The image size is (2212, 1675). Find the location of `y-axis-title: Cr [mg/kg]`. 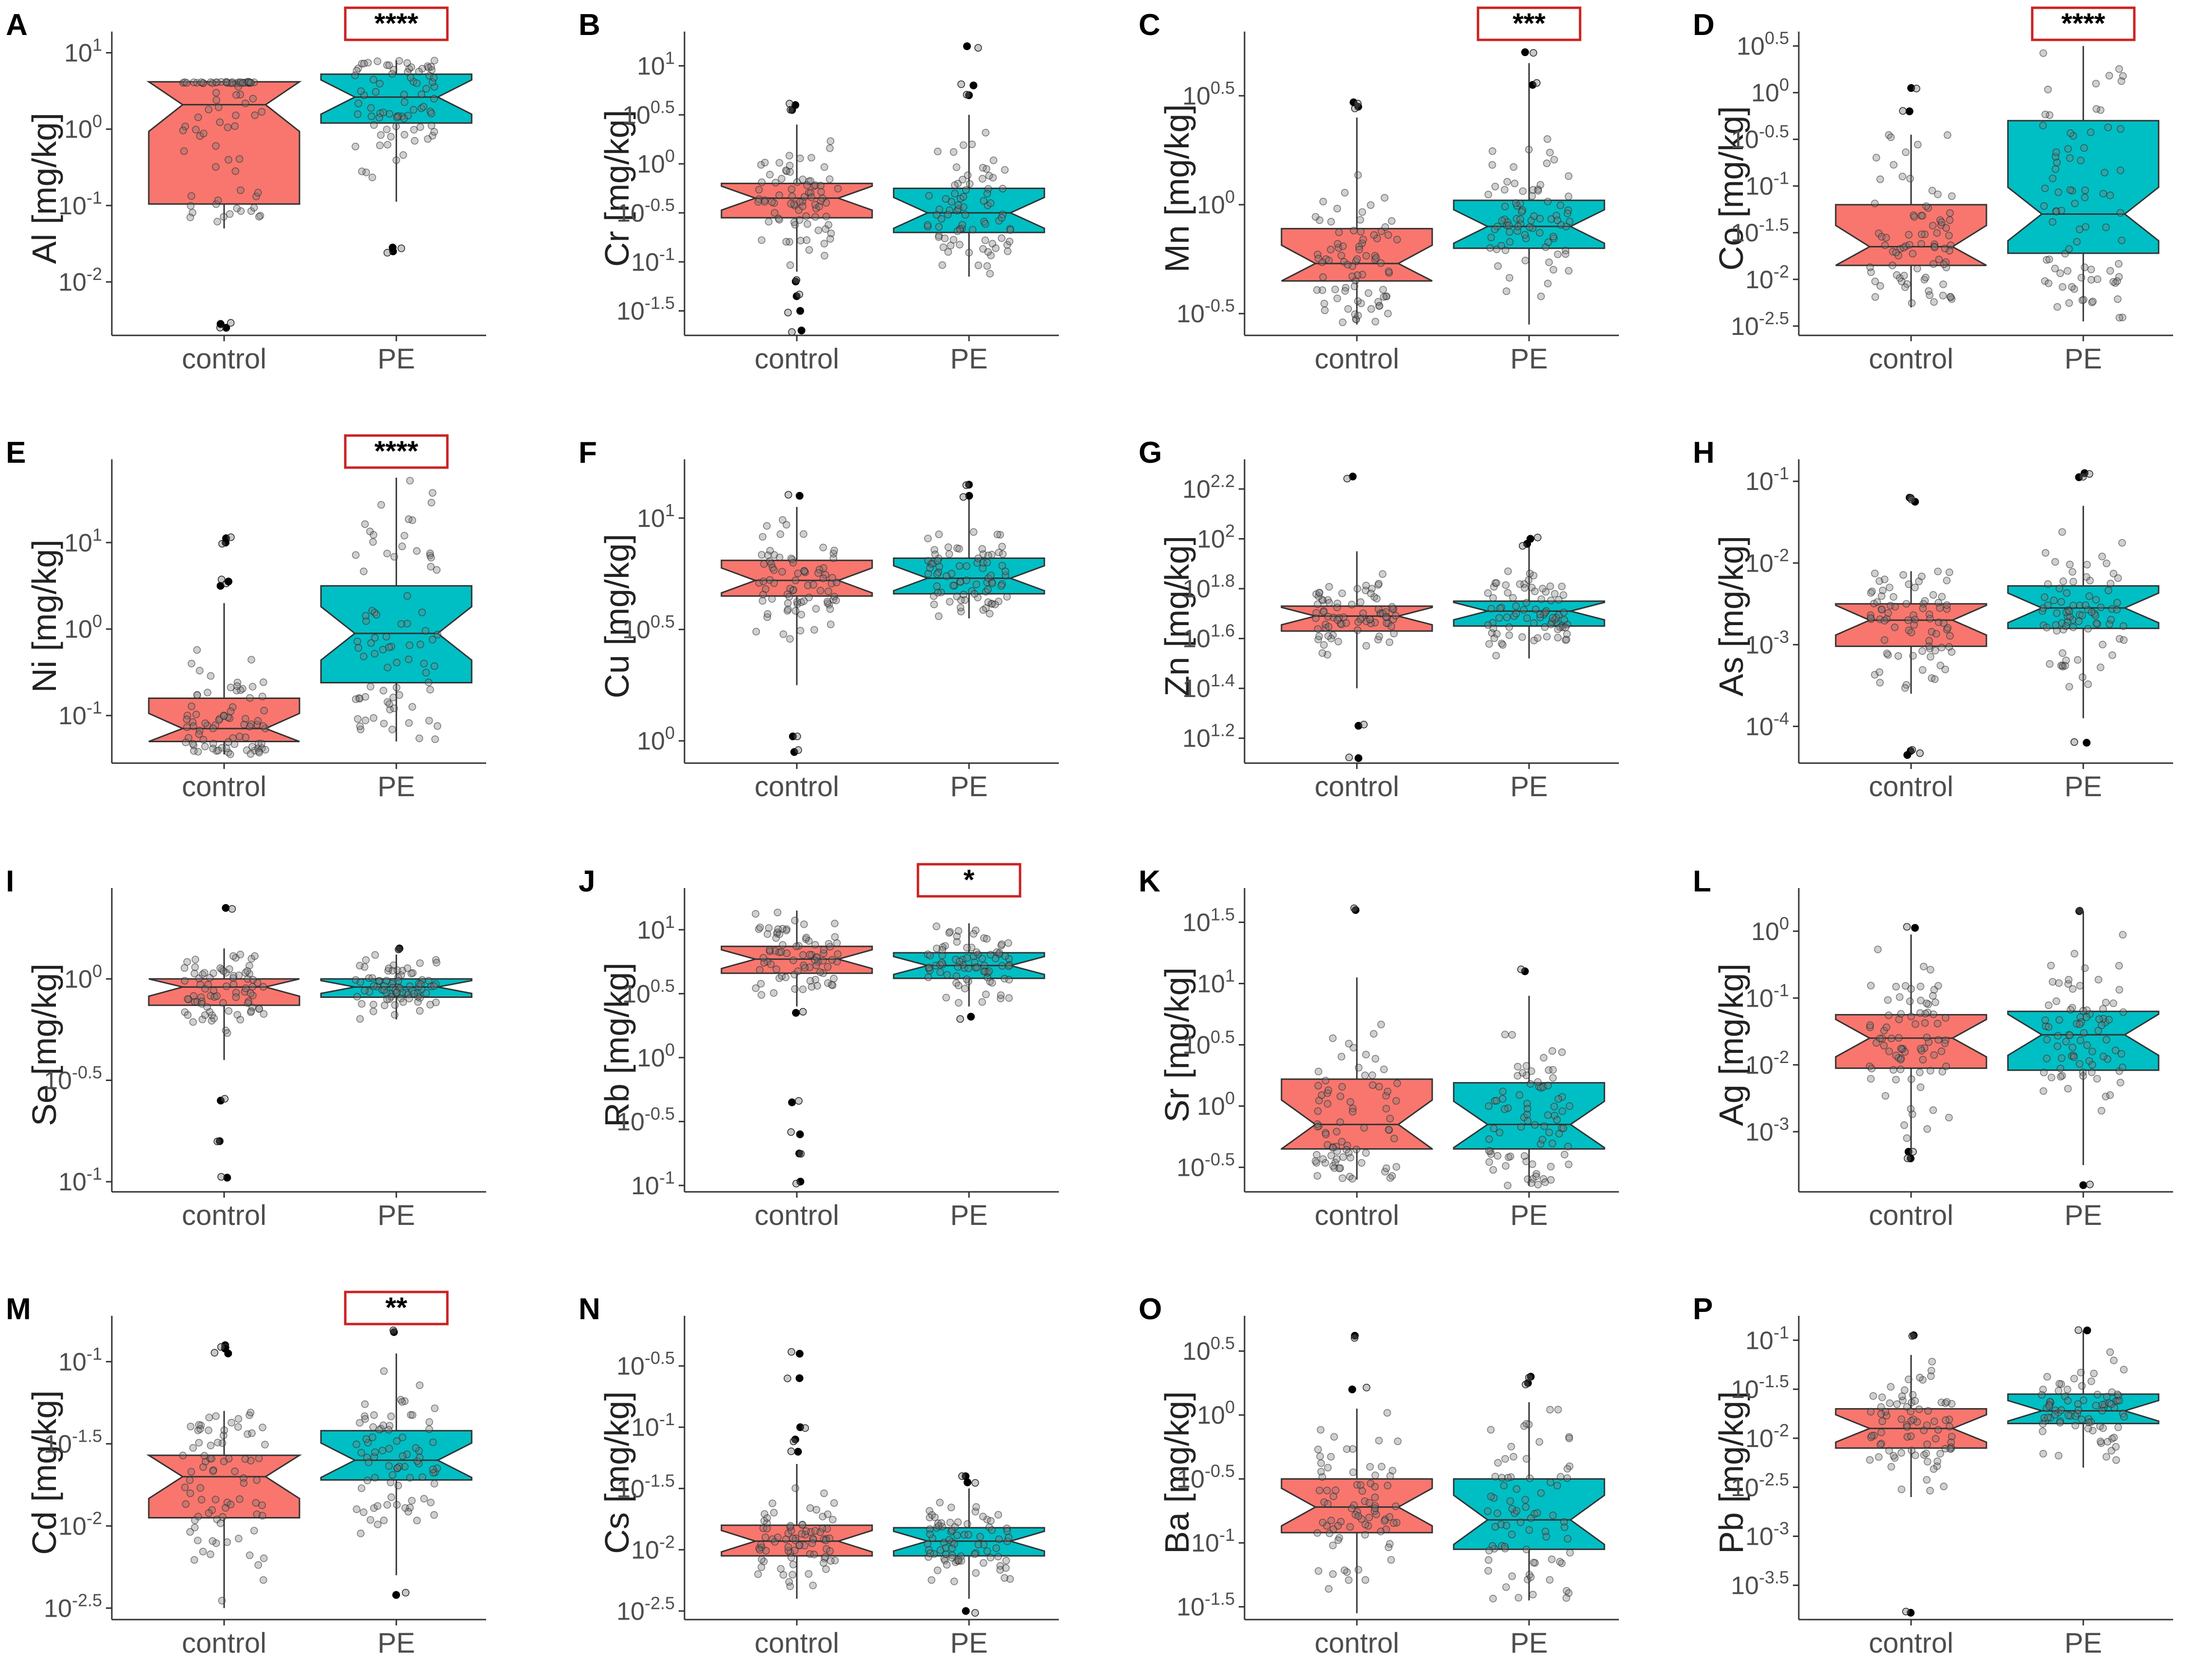

y-axis-title: Cr [mg/kg] is located at coordinates (617, 188).